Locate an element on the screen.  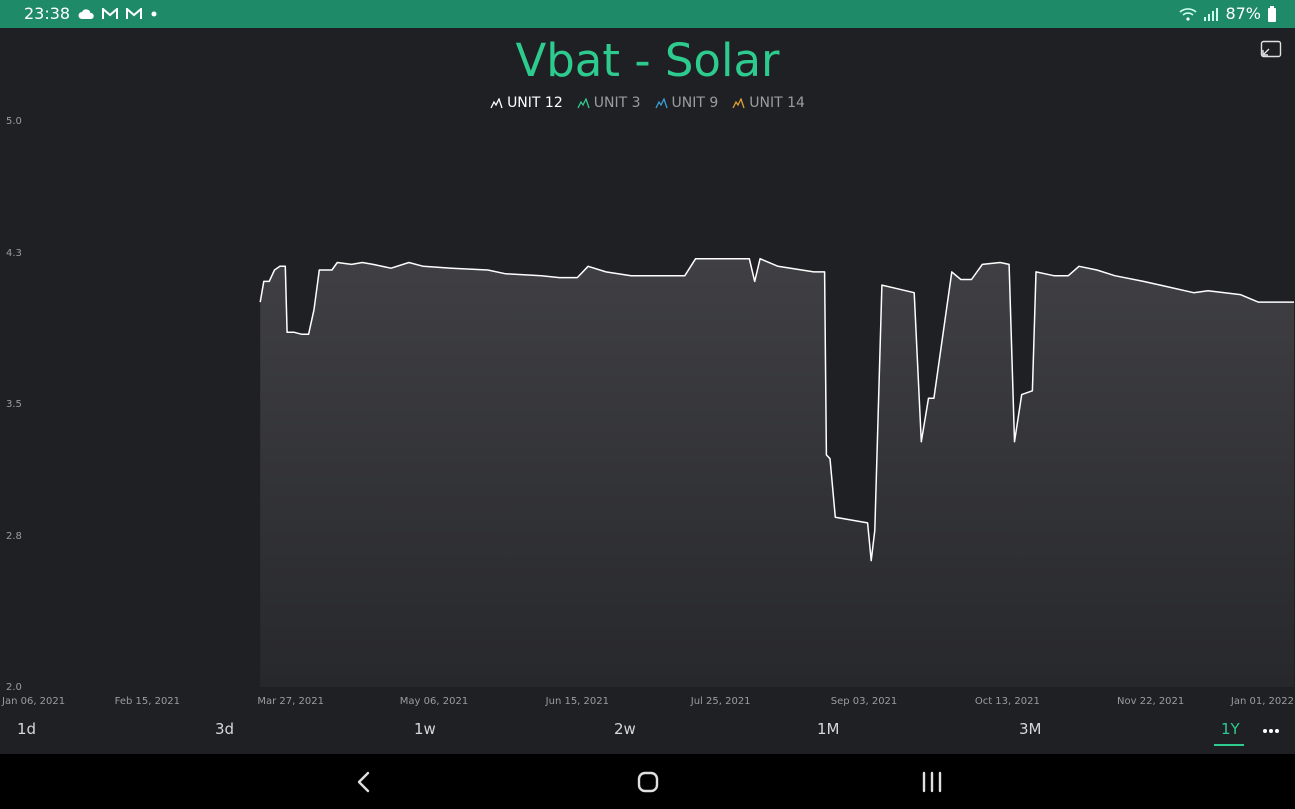
y-tick-label: 5.0 is located at coordinates (14, 121).